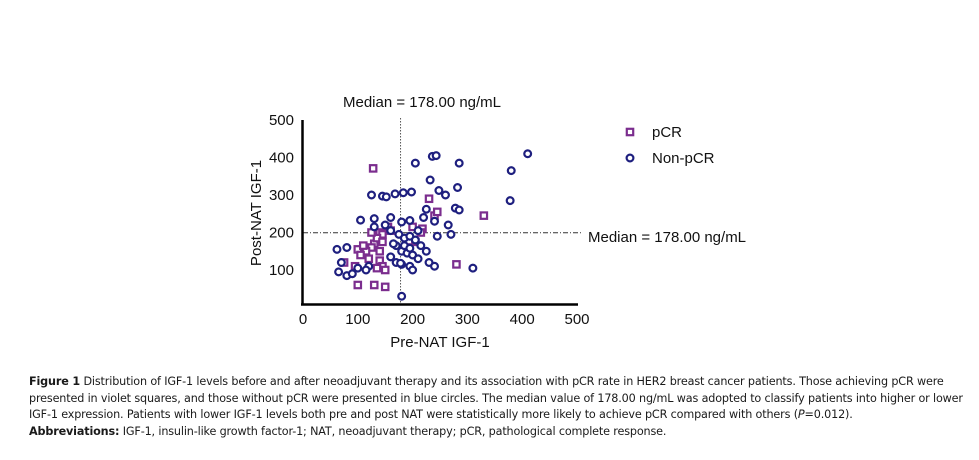  I want to click on horizontal-median-label: Median = 178.00 ng/mL, so click(667, 237).